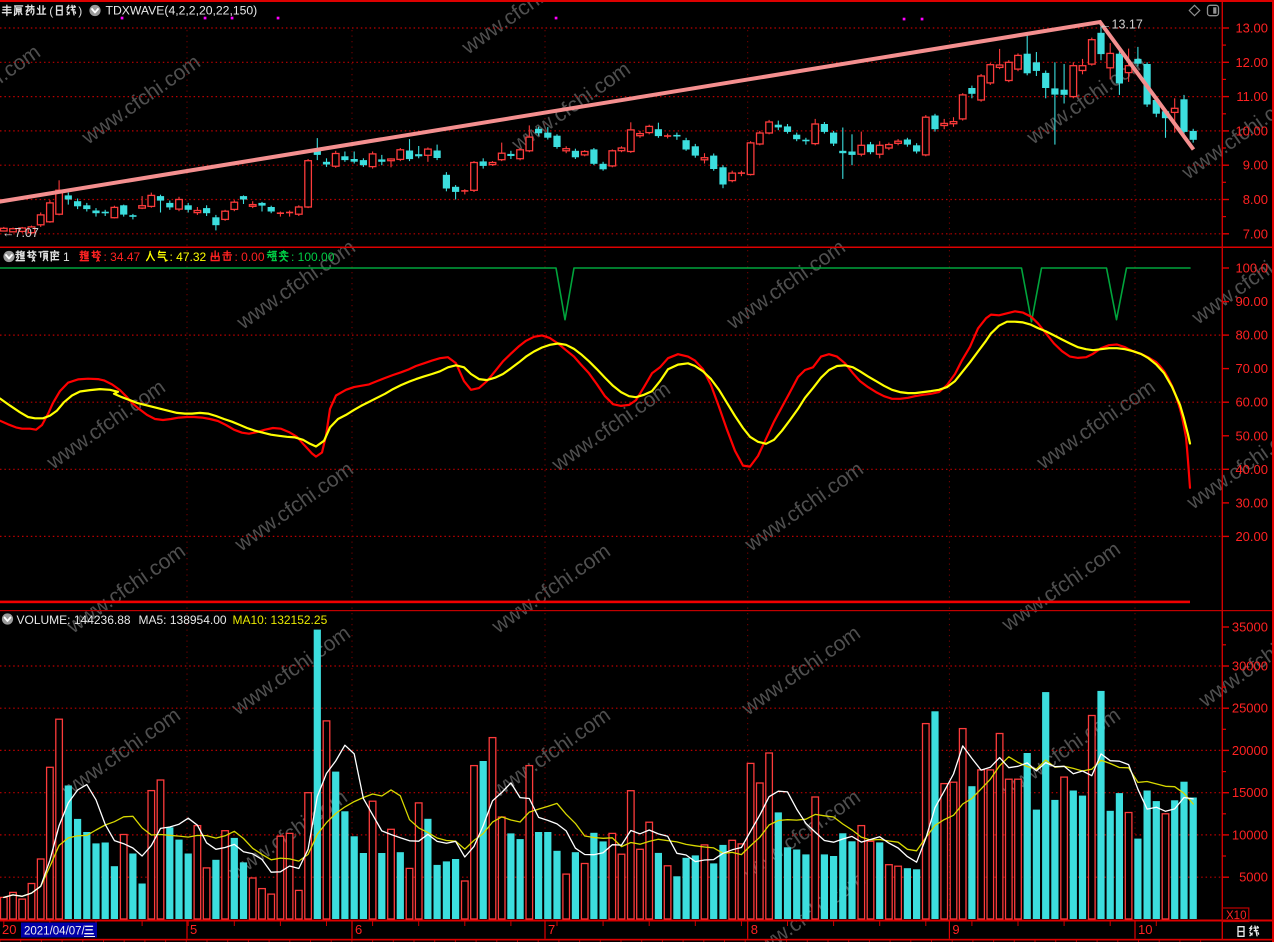 This screenshot has height=942, width=1274. Describe the element at coordinates (74, 620) in the screenshot. I see `svg-text: VOLUME: 144236.88` at that location.